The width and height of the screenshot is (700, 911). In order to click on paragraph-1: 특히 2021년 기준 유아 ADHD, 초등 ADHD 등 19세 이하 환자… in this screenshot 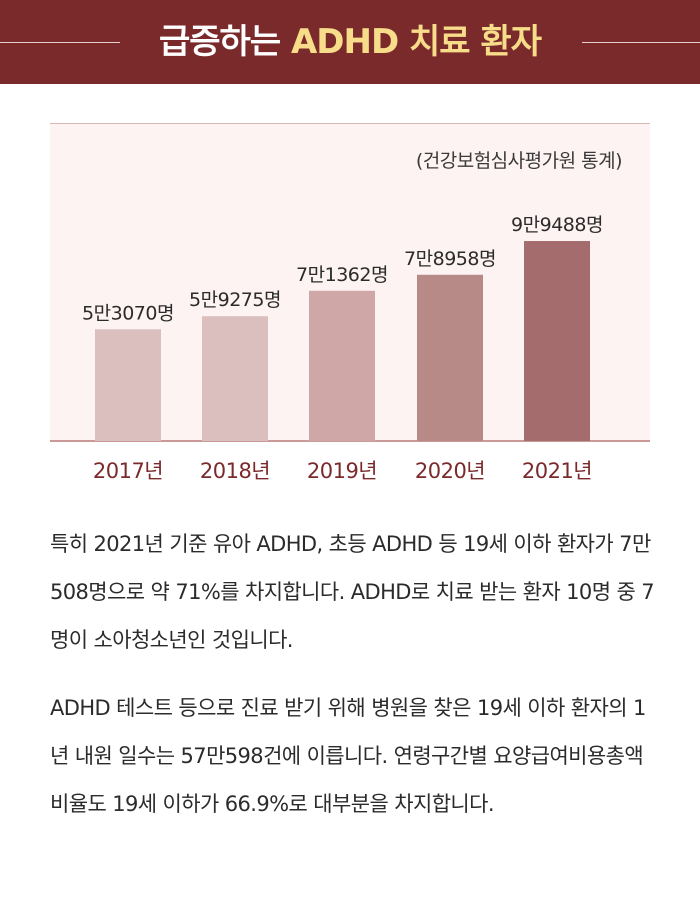, I will do `click(352, 592)`.